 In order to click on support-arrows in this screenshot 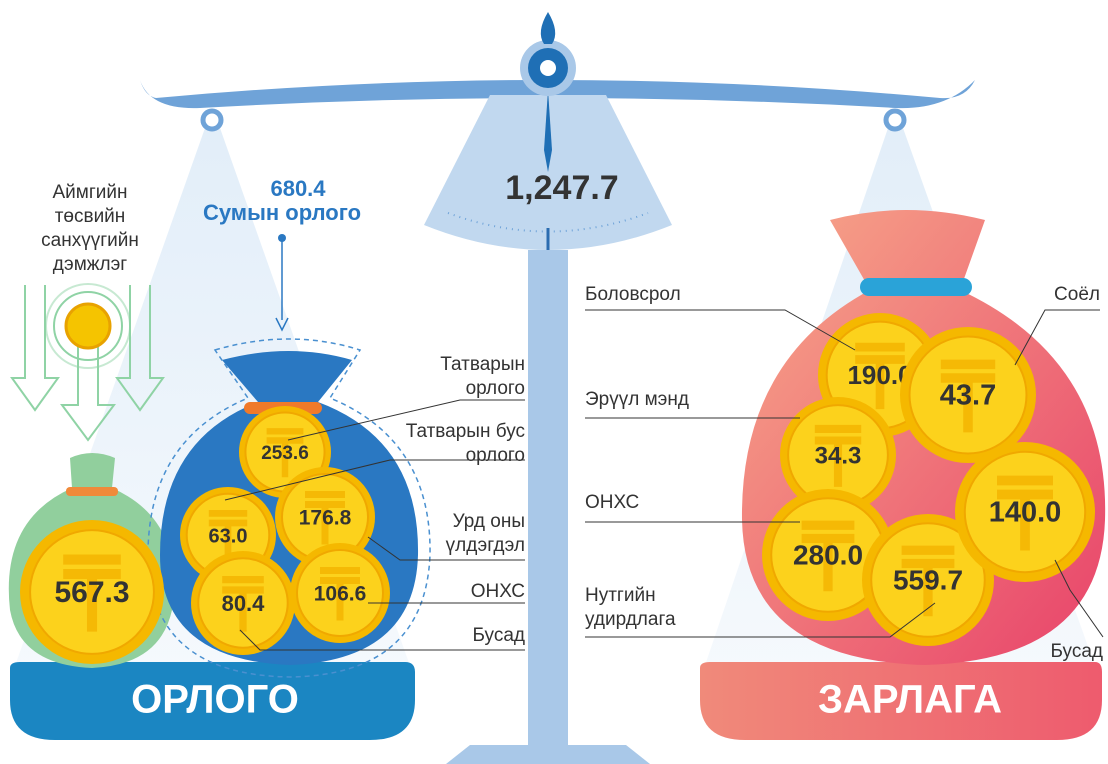, I will do `click(87, 362)`.